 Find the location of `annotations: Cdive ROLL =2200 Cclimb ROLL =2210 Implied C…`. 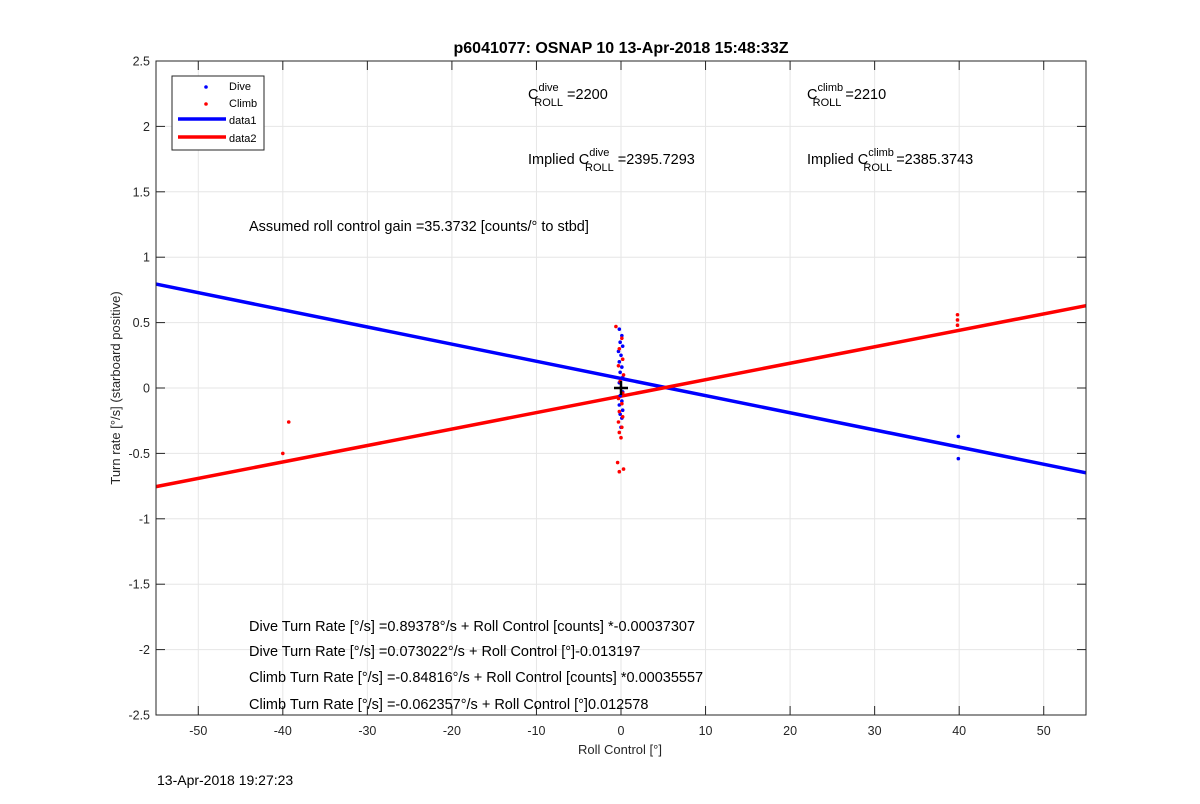

annotations: Cdive ROLL =2200 Cclimb ROLL =2210 Implied C… is located at coordinates (750, 128).